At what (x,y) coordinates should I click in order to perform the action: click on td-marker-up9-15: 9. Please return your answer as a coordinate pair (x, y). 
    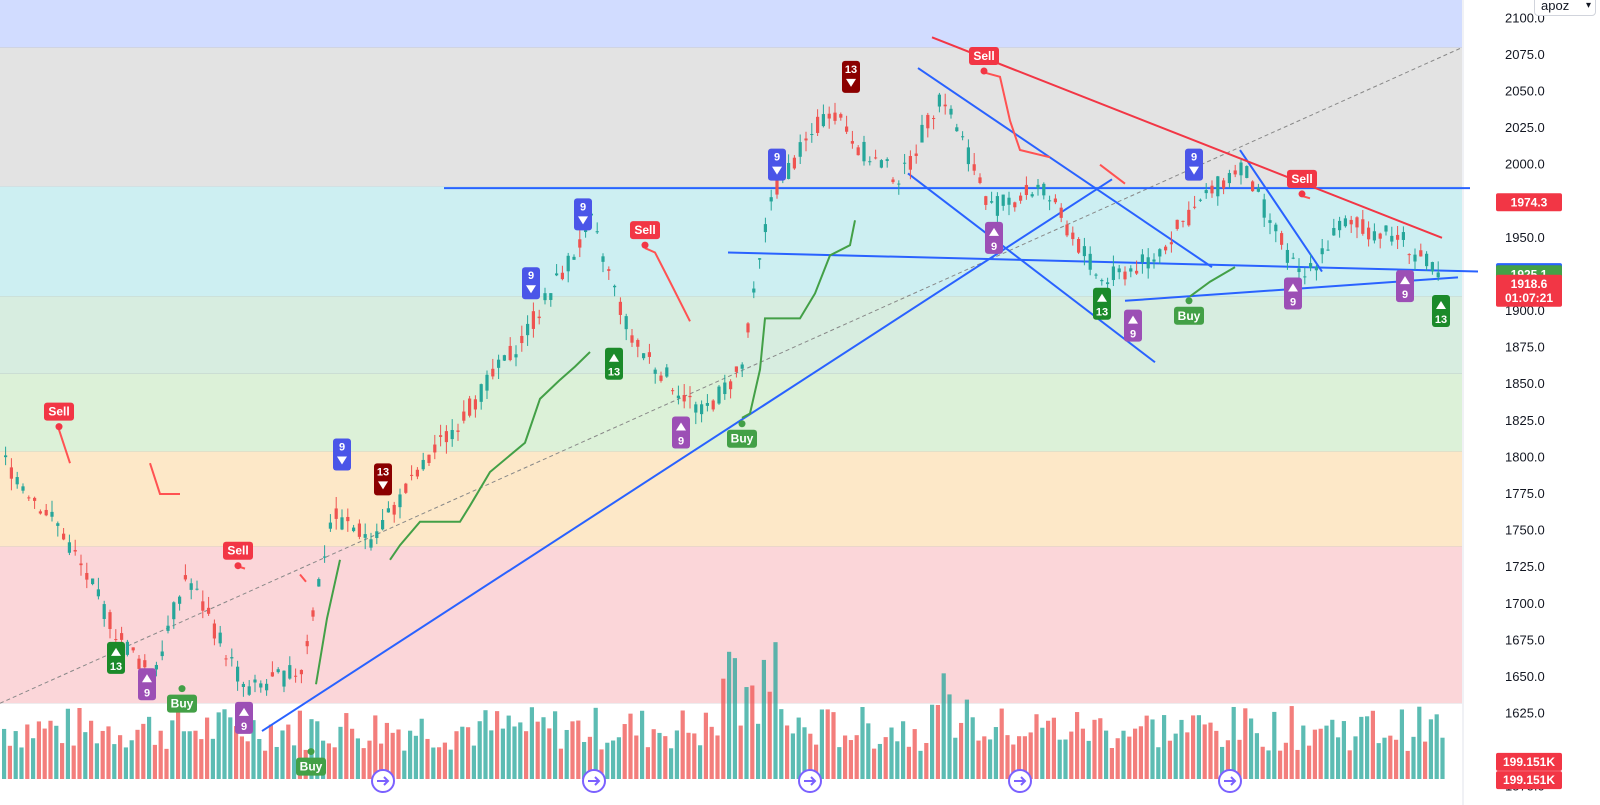
    Looking at the image, I should click on (1293, 293).